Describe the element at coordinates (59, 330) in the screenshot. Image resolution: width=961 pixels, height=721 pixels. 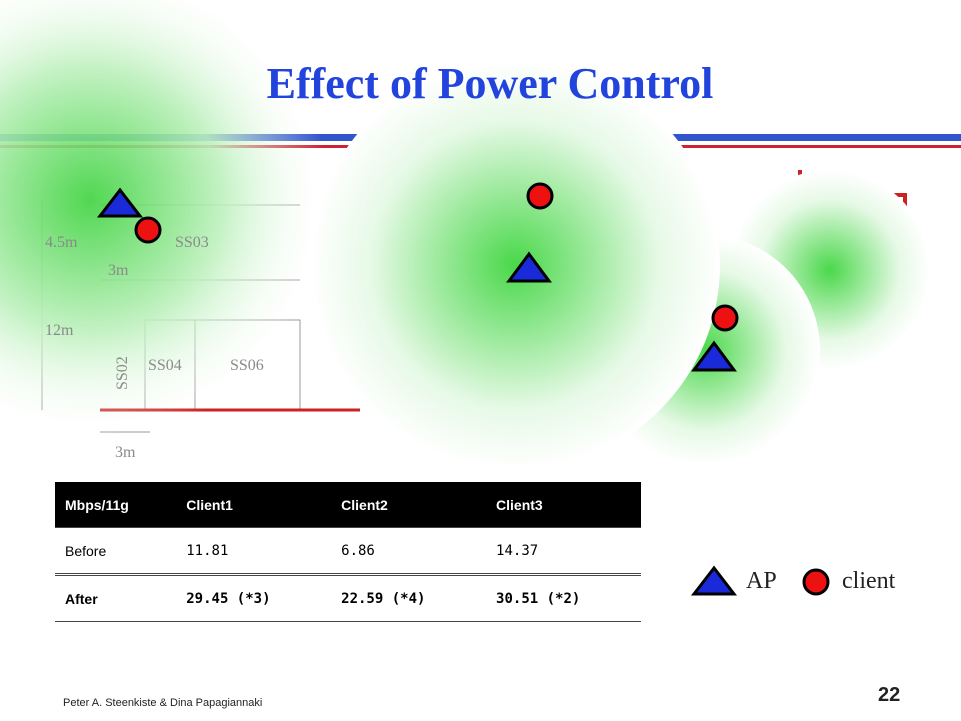
I see `fp-label: 12m` at that location.